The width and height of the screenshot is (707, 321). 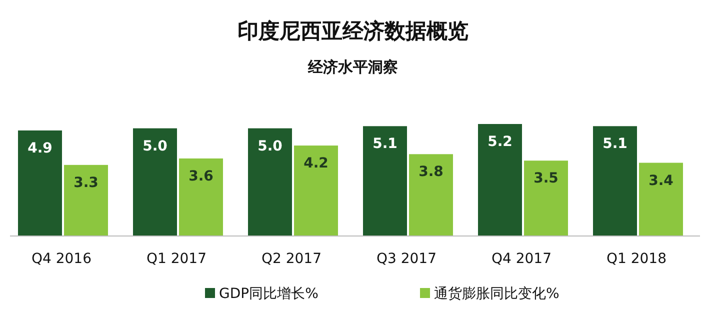 I want to click on x-tick-label: Q2 2017, so click(x=291, y=259).